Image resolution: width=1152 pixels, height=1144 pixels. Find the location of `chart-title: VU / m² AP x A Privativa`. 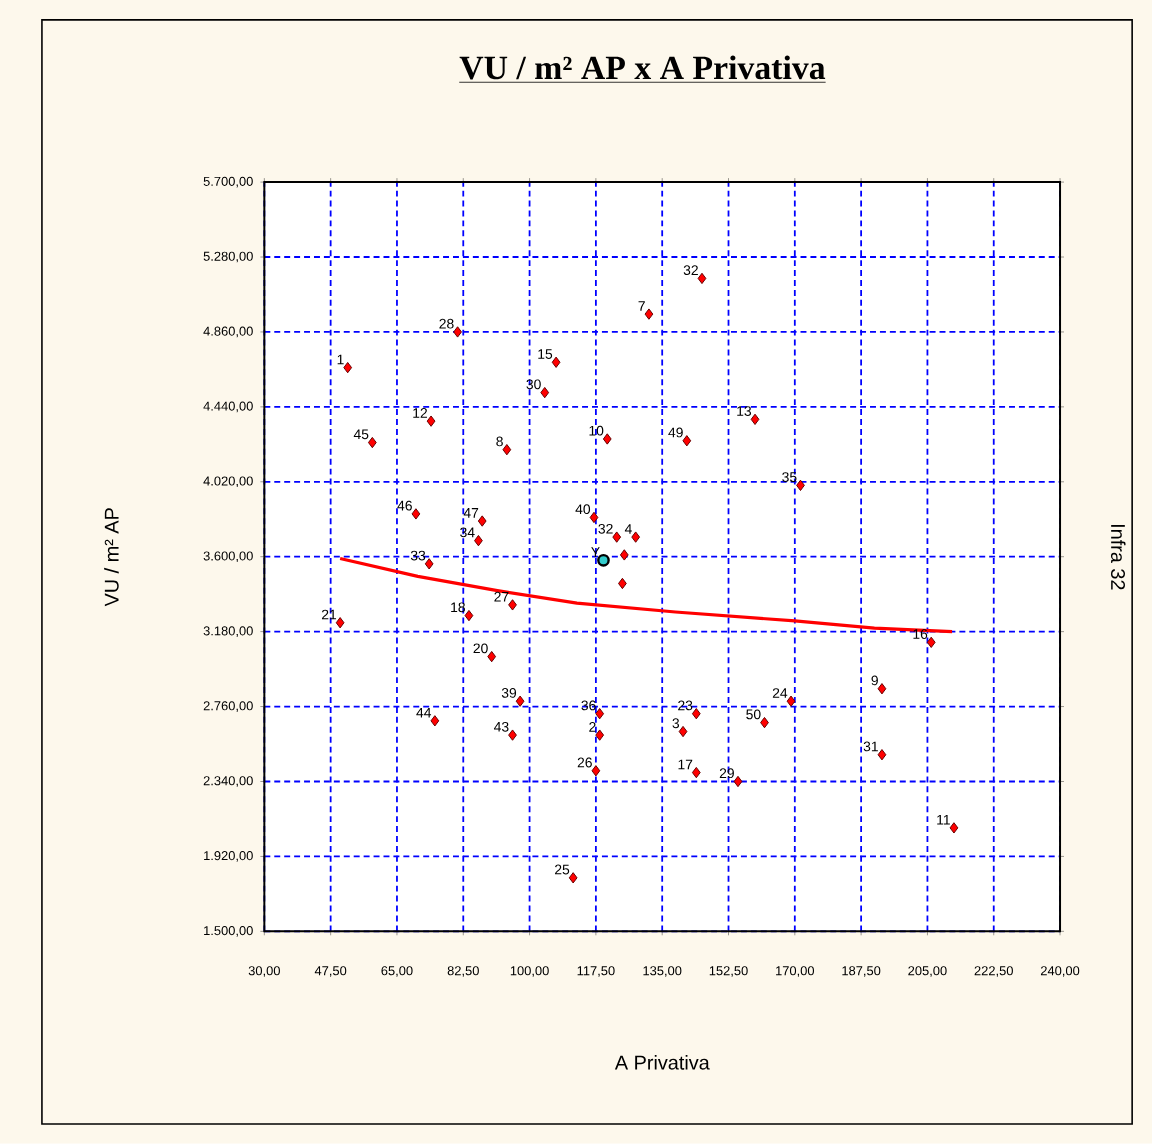

chart-title: VU / m² AP x A Privativa is located at coordinates (642, 67).